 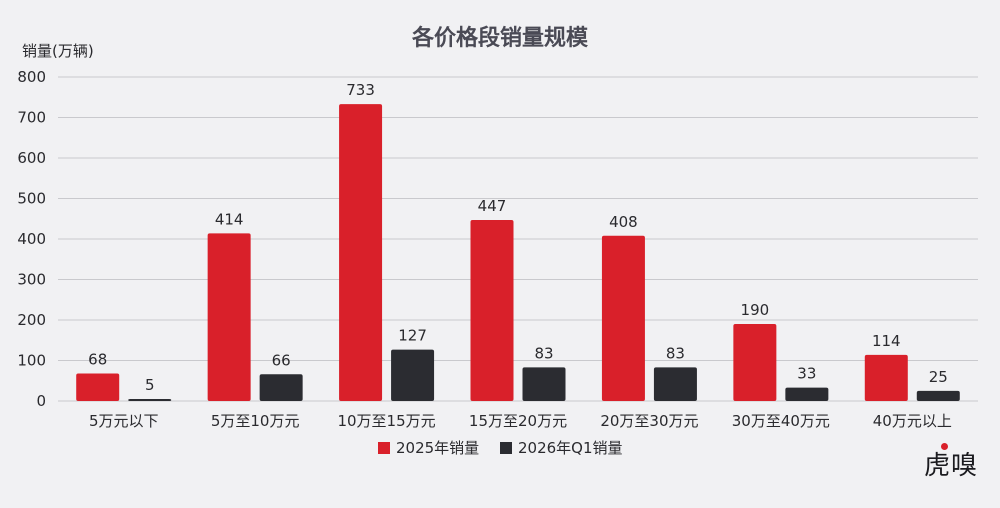 What do you see at coordinates (781, 421) in the screenshot?
I see `x-tick-label: 30万至40万元` at bounding box center [781, 421].